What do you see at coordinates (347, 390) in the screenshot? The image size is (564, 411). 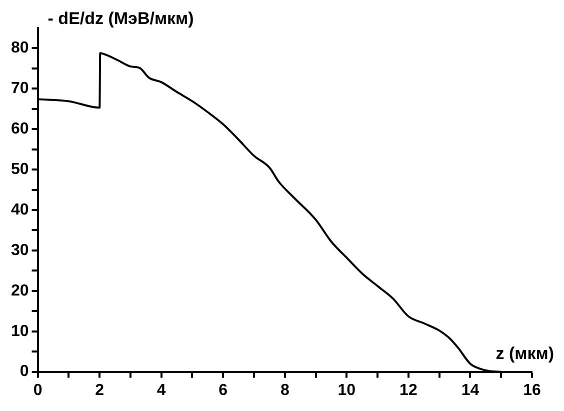 I see `x-tick-label: 10` at bounding box center [347, 390].